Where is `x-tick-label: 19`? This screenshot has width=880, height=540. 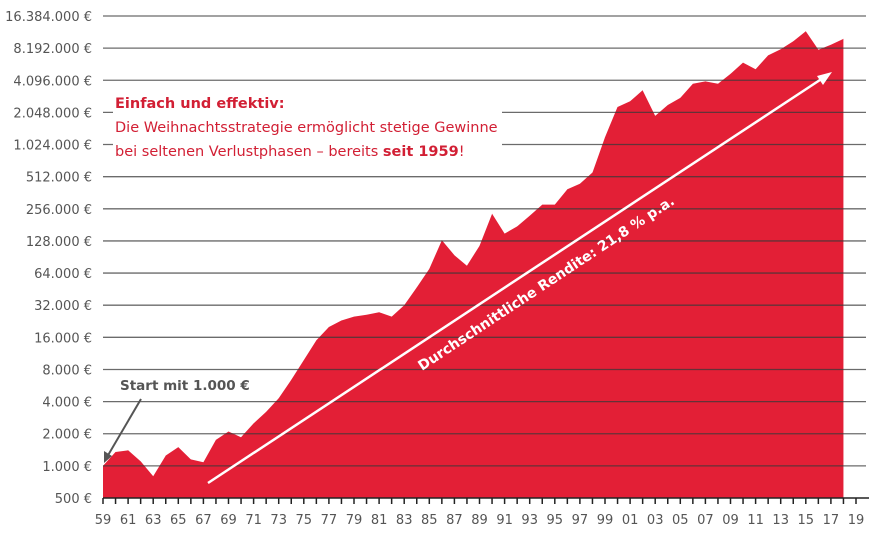 x-tick-label: 19 is located at coordinates (856, 520).